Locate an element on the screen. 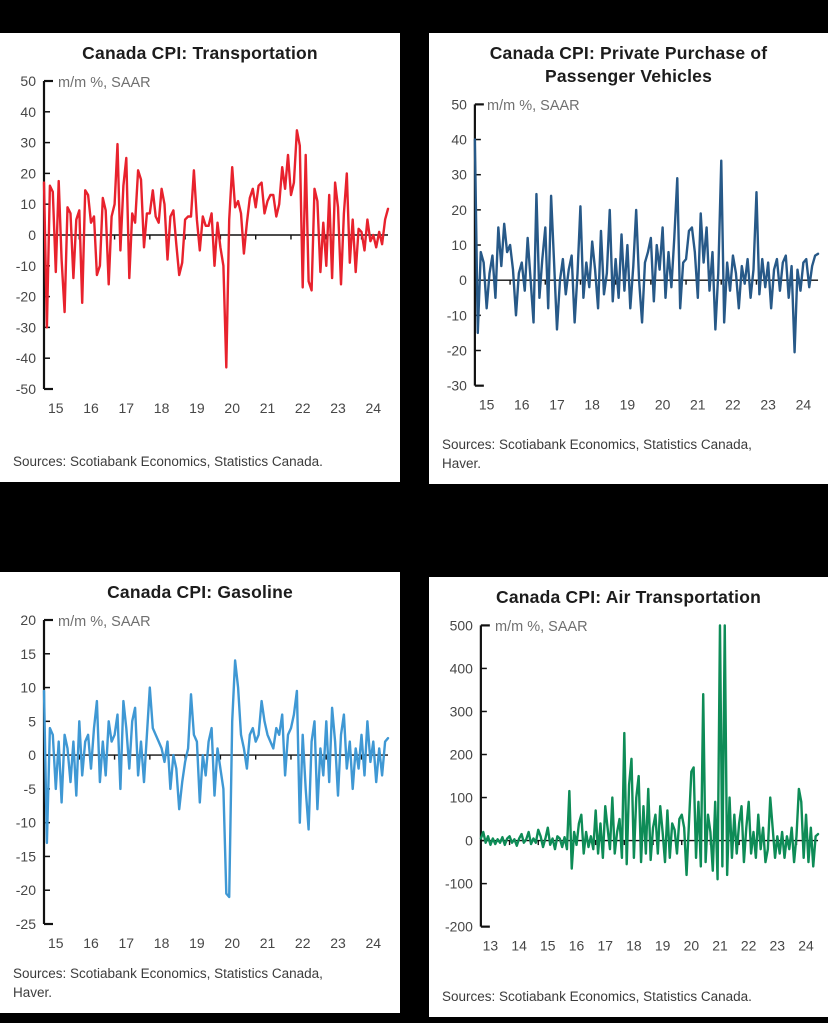 This screenshot has width=828, height=1023. passenger-vehicles-line-chart: -30 -20 -10 0 10 20 30 40 50 15 16 17 18 19 20 21 22 23 24 is located at coordinates (633, 254).